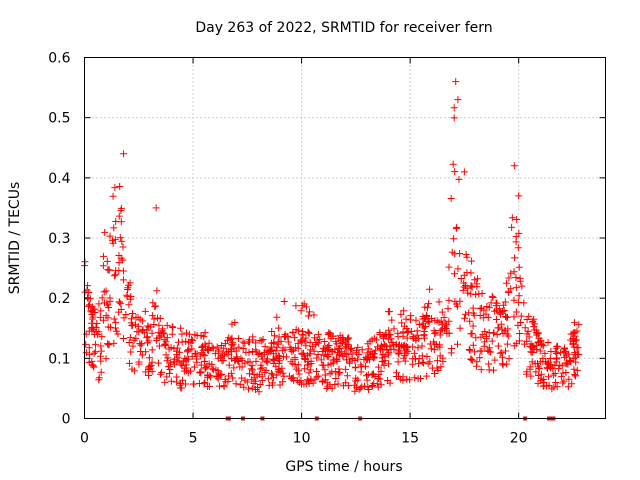  I want to click on y-tick-label: 0.5, so click(59, 119).